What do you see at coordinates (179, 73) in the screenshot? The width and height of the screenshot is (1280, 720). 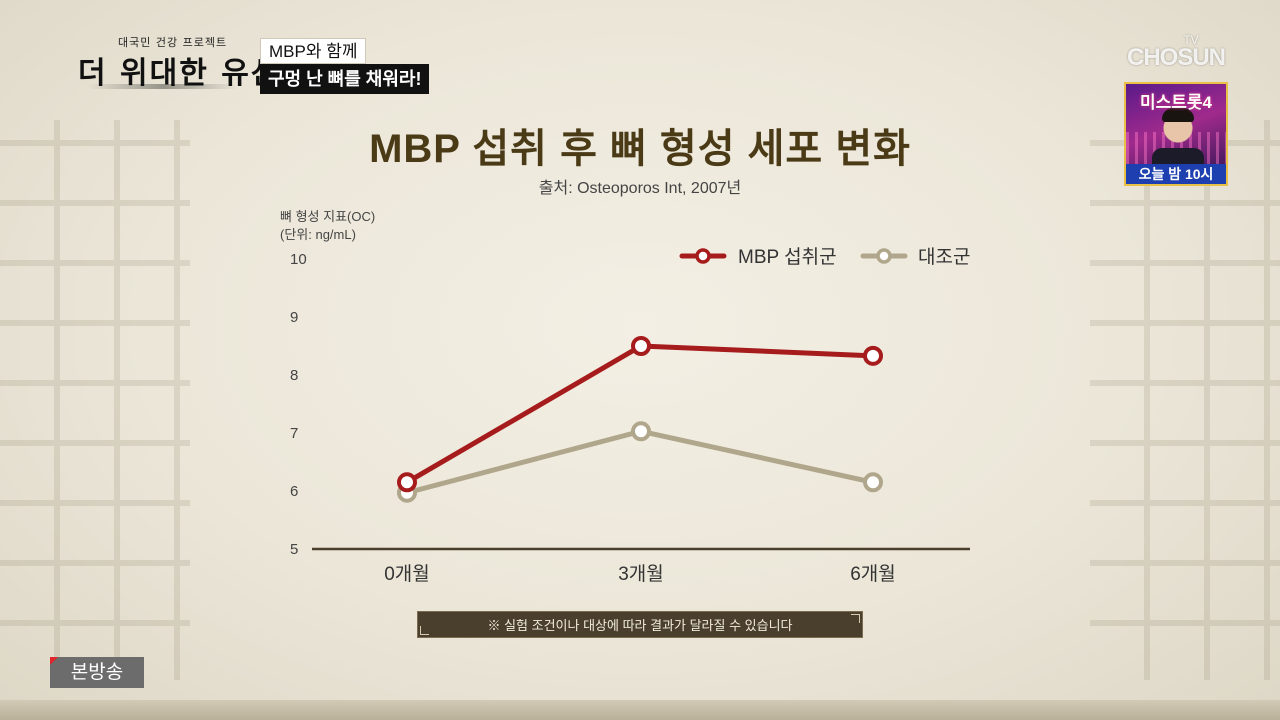 I see `program-logo-title: 더 위대한 유산` at bounding box center [179, 73].